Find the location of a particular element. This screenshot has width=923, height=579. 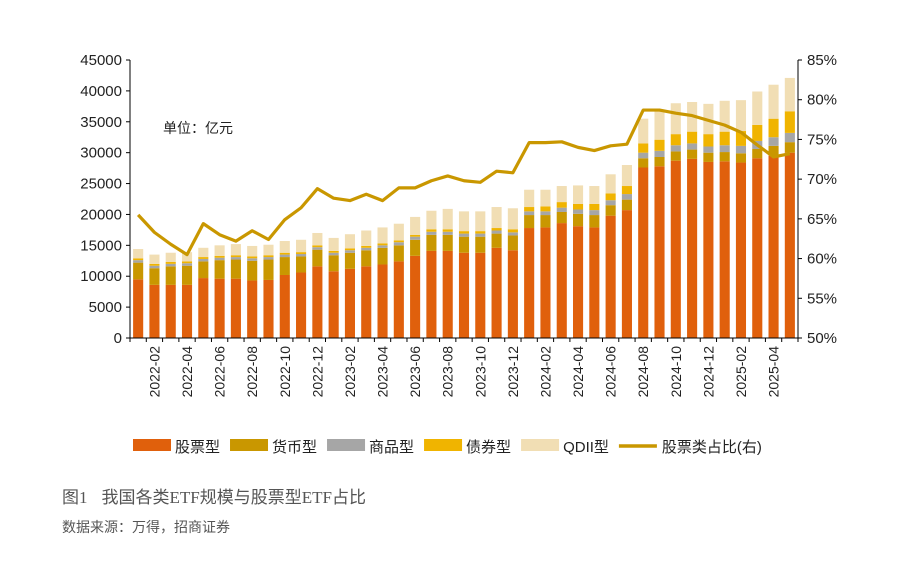

x-tick-label: 2024-08 is located at coordinates (643, 372).